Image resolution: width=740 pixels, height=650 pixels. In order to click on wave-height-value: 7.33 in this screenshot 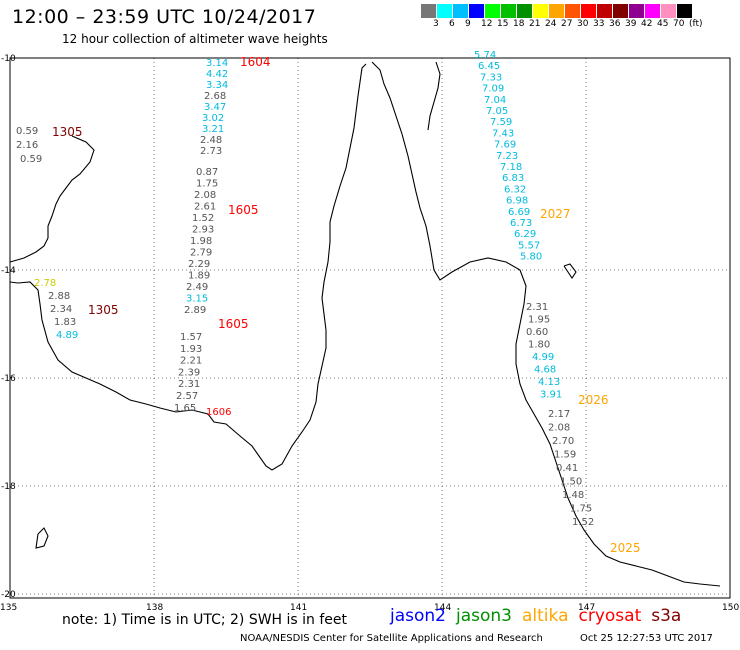, I will do `click(491, 77)`.